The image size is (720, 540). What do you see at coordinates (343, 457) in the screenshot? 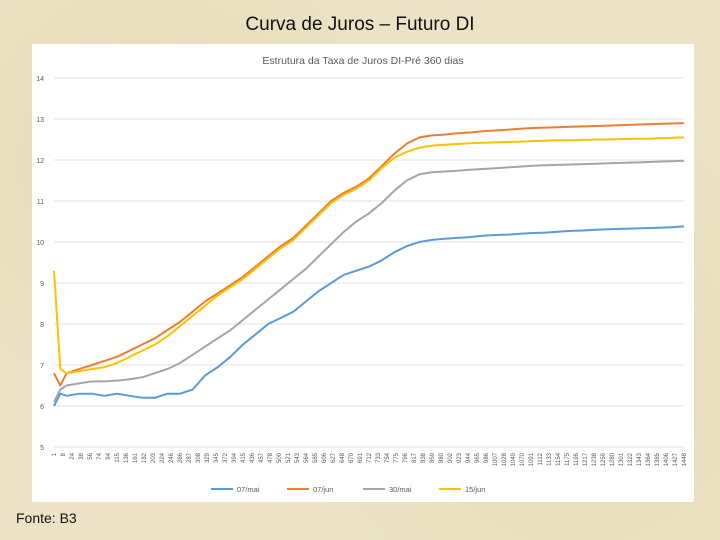
I see `x-tick-label: 648` at bounding box center [343, 457].